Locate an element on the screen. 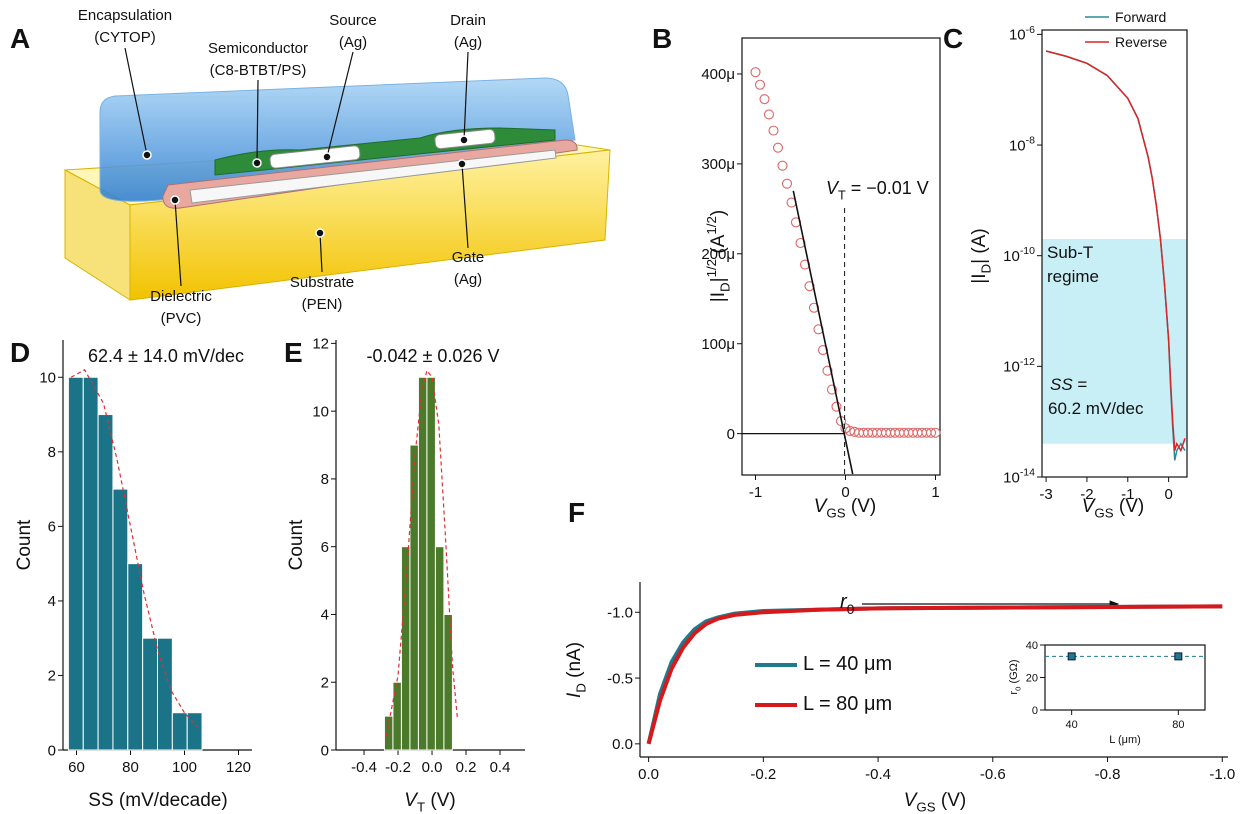  y-tick-label: 0.0 is located at coordinates (622, 744).